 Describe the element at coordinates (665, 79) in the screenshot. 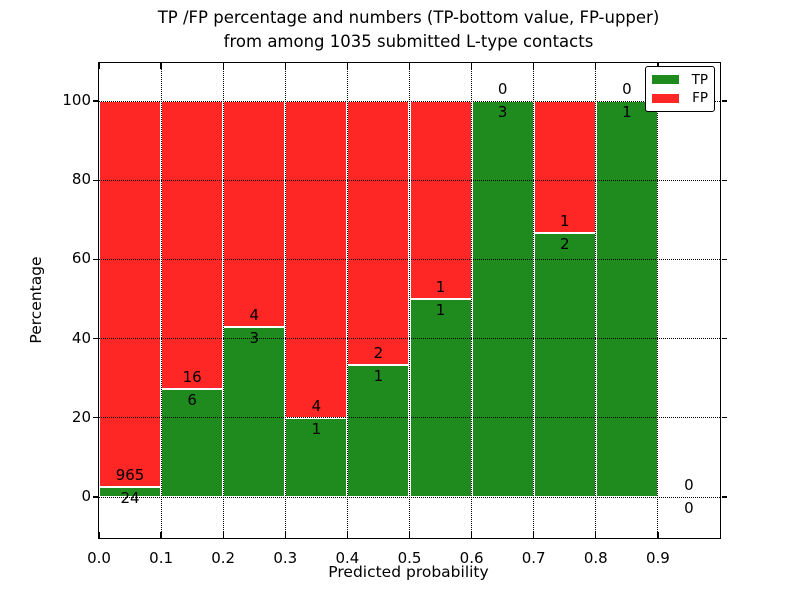

I see `legend-swatch-tp` at that location.